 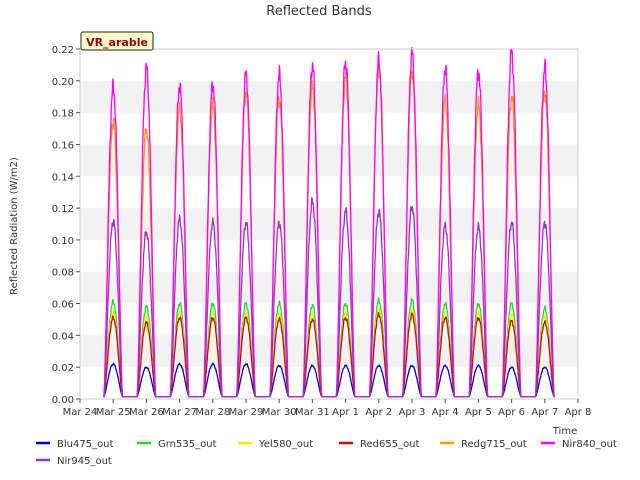 What do you see at coordinates (63, 209) in the screenshot?
I see `y-tick-label: 0.12` at bounding box center [63, 209].